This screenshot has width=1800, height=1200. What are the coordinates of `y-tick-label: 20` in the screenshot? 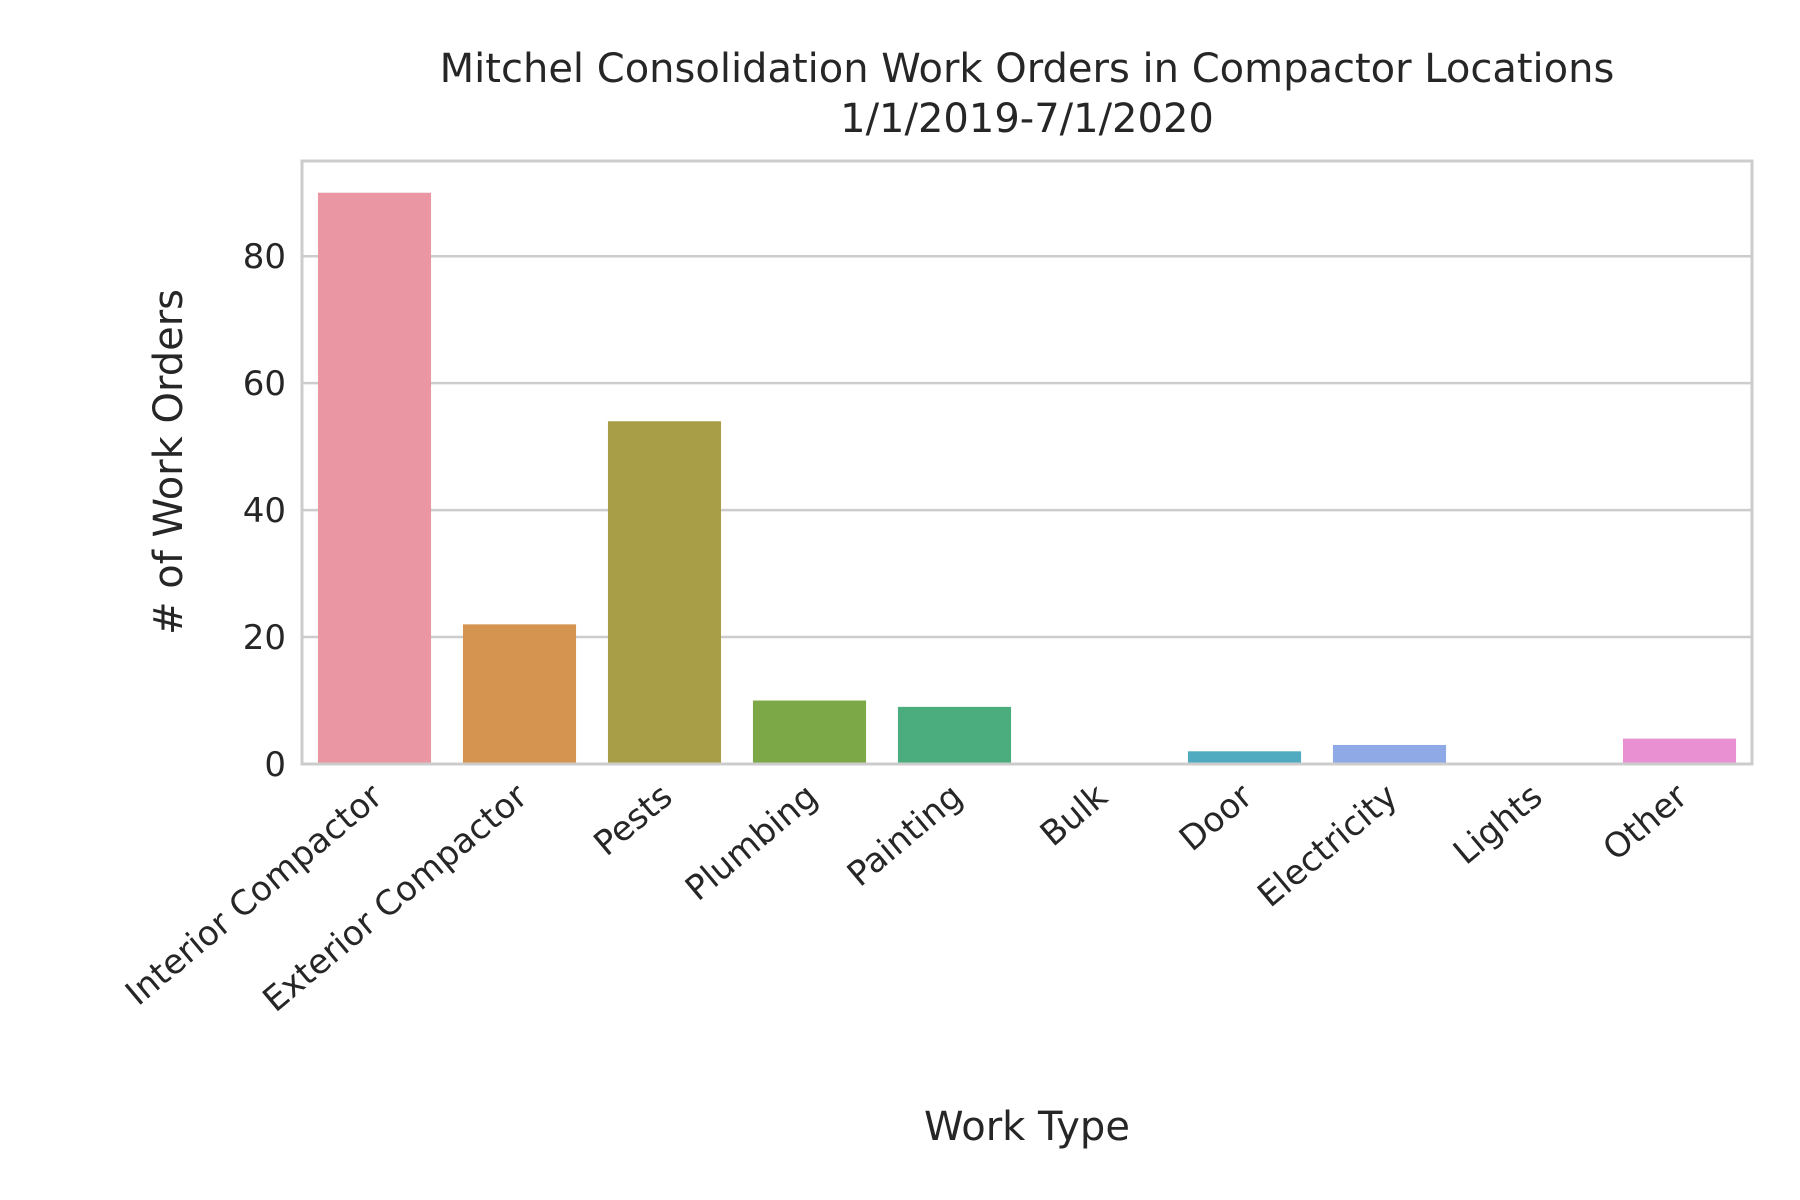 It's located at (264, 638).